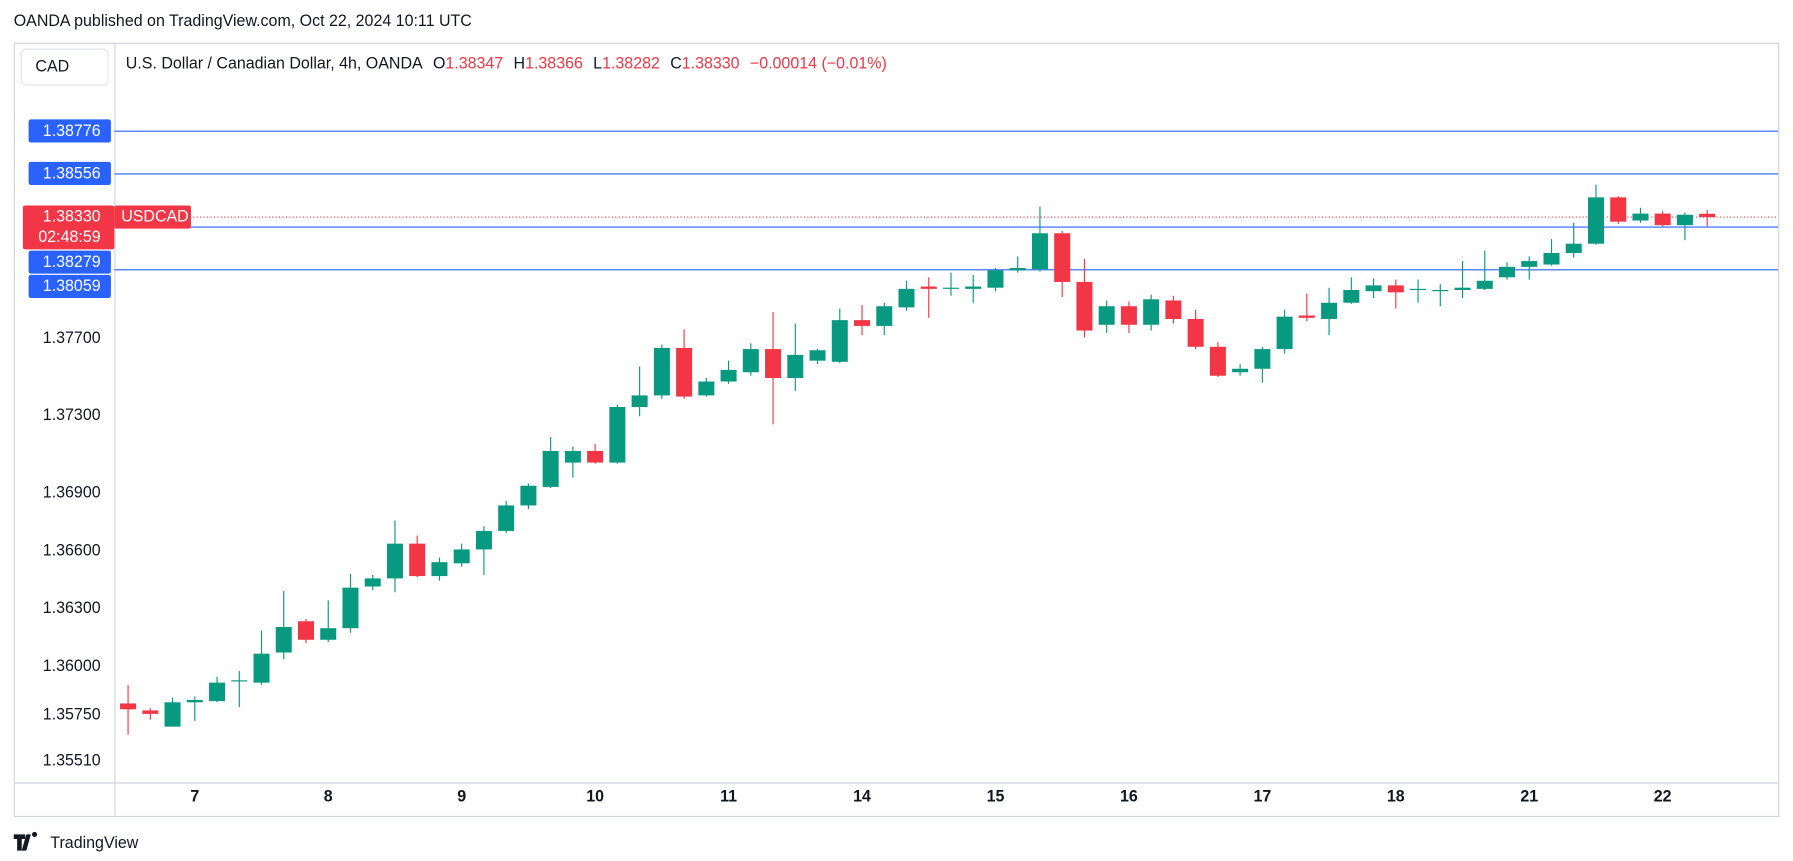  Describe the element at coordinates (72, 550) in the screenshot. I see `y-tick-label: 1.36600` at that location.